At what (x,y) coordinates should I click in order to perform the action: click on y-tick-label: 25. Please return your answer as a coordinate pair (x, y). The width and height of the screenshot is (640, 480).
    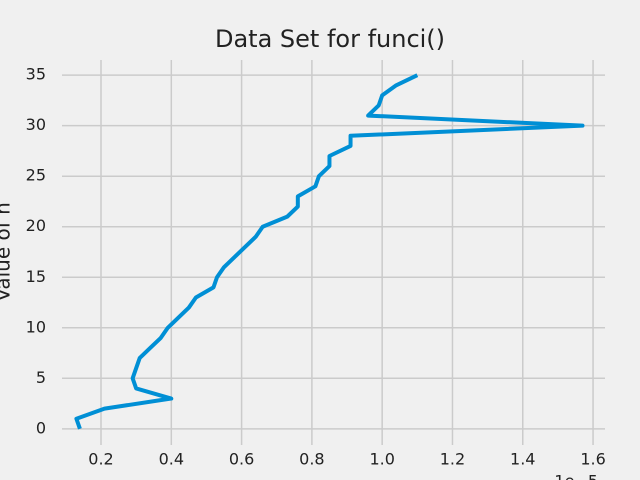
    Looking at the image, I should click on (36, 175).